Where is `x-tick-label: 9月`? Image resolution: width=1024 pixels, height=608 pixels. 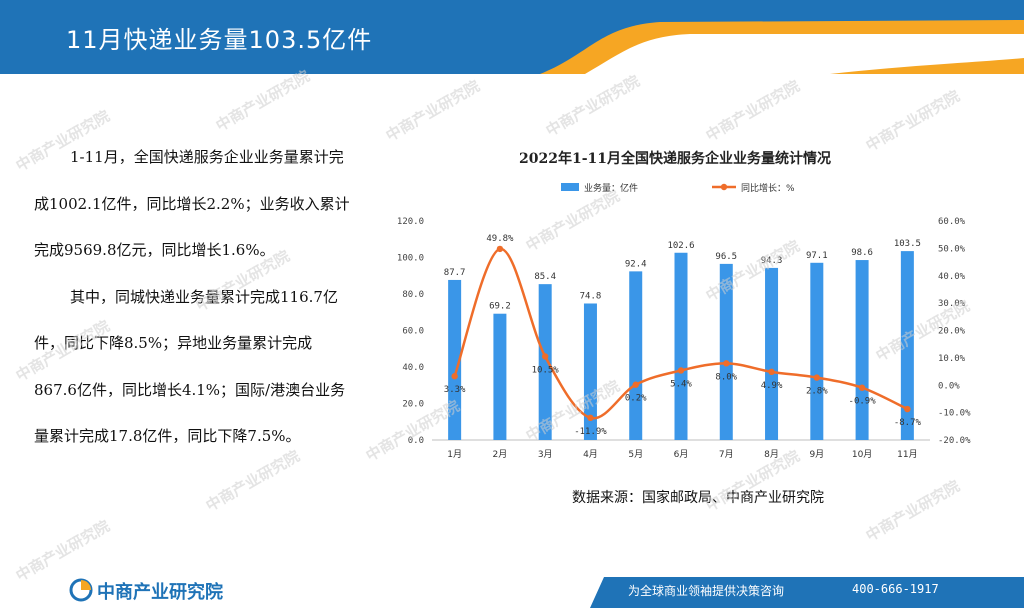 x-tick-label: 9月 is located at coordinates (816, 454).